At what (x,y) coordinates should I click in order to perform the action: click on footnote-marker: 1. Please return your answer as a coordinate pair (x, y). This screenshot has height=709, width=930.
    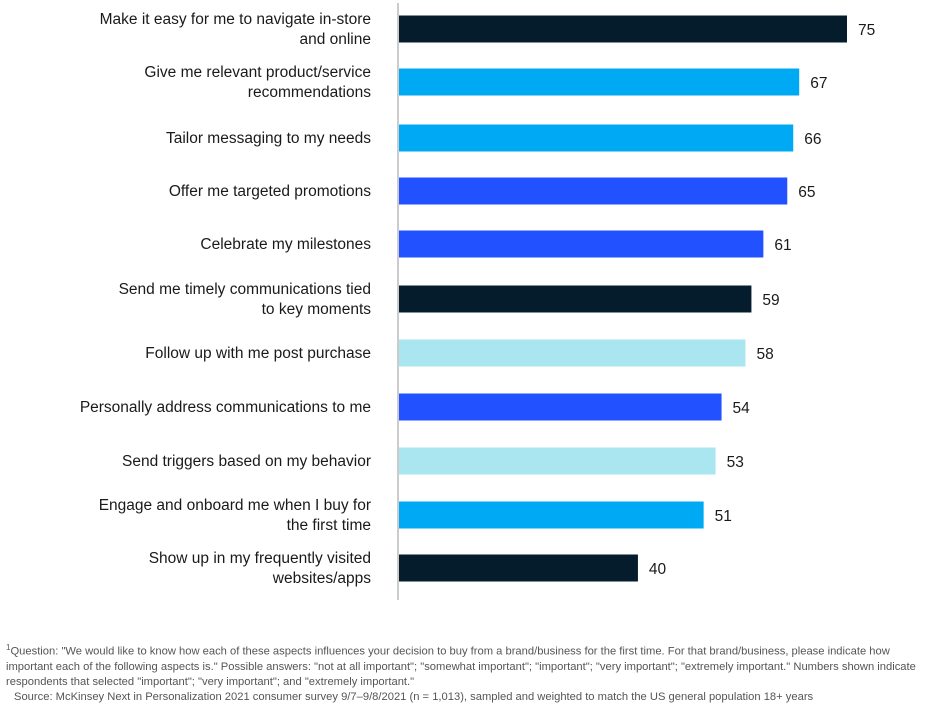
    Looking at the image, I should click on (8, 647).